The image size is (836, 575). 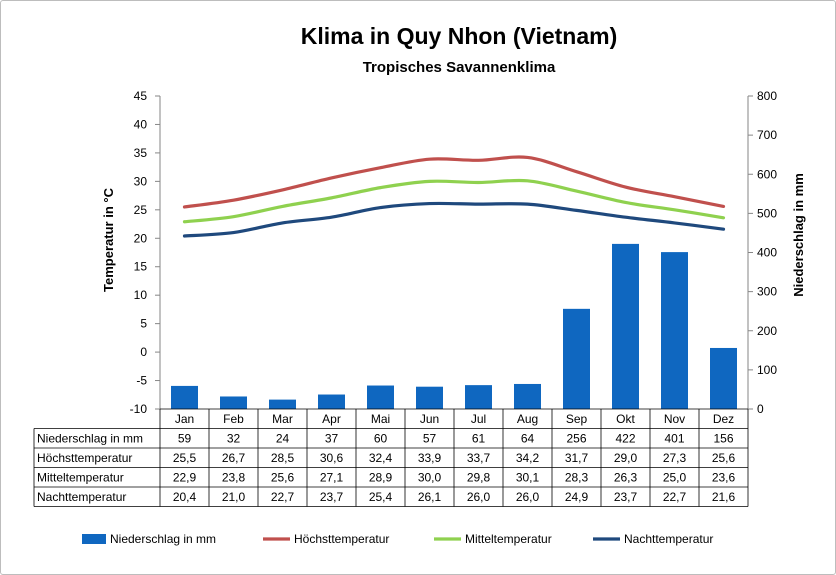 I want to click on table-cell: 26,0, so click(x=479, y=497).